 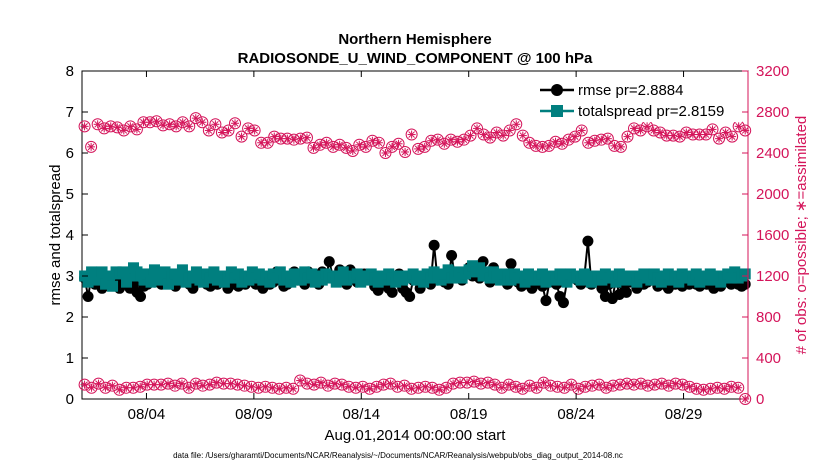 I want to click on y-tick-label: 0, so click(x=70, y=399).